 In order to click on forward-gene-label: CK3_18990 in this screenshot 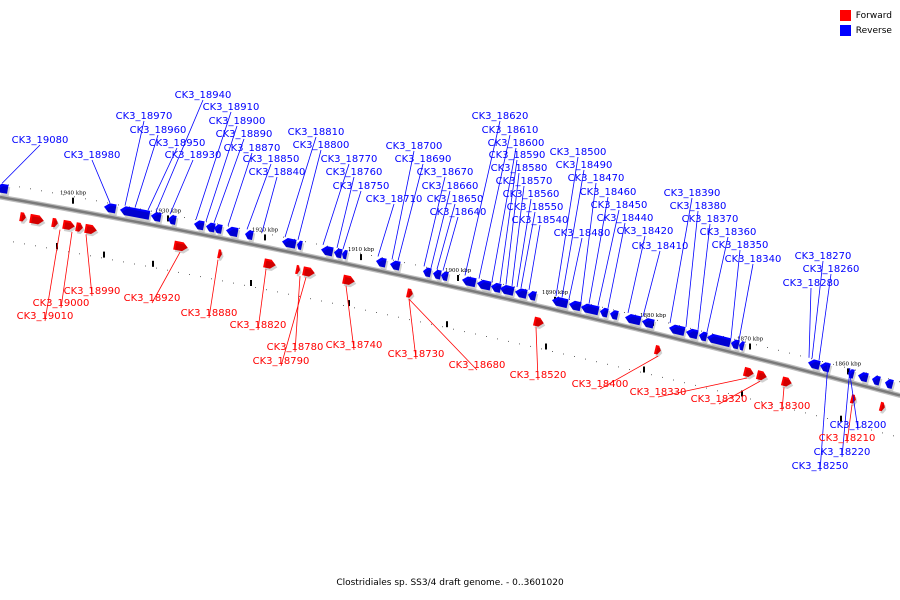, I will do `click(92, 291)`.